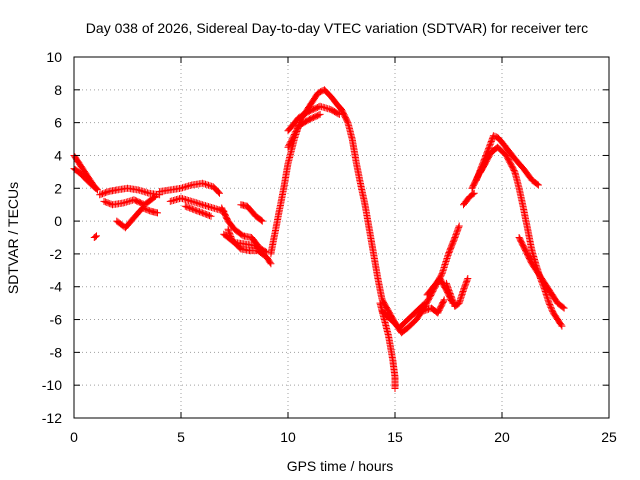 This screenshot has height=480, width=640. I want to click on y-tick-label: -4, so click(56, 287).